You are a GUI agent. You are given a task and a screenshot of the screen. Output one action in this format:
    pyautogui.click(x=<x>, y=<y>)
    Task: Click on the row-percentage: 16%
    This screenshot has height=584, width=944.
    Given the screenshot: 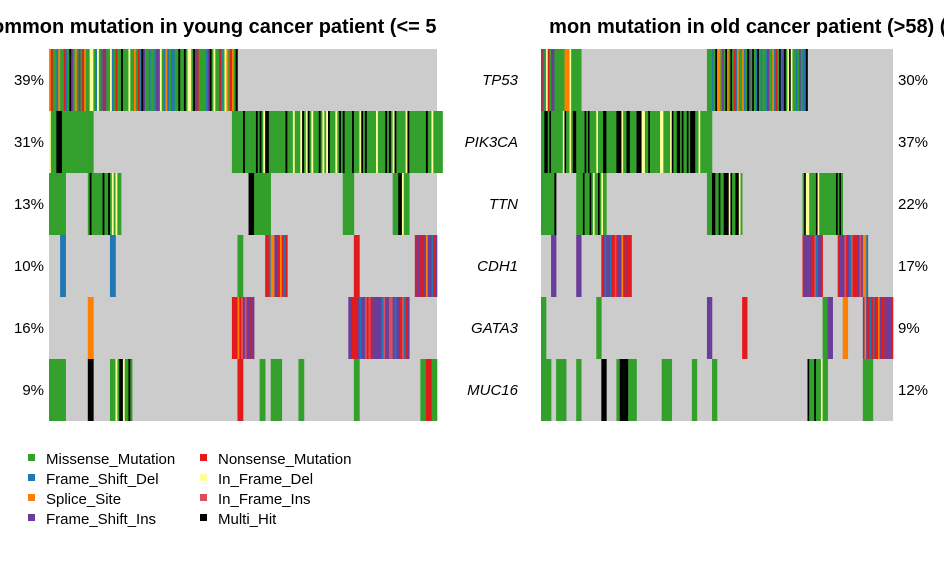 What is the action you would take?
    pyautogui.click(x=29, y=328)
    